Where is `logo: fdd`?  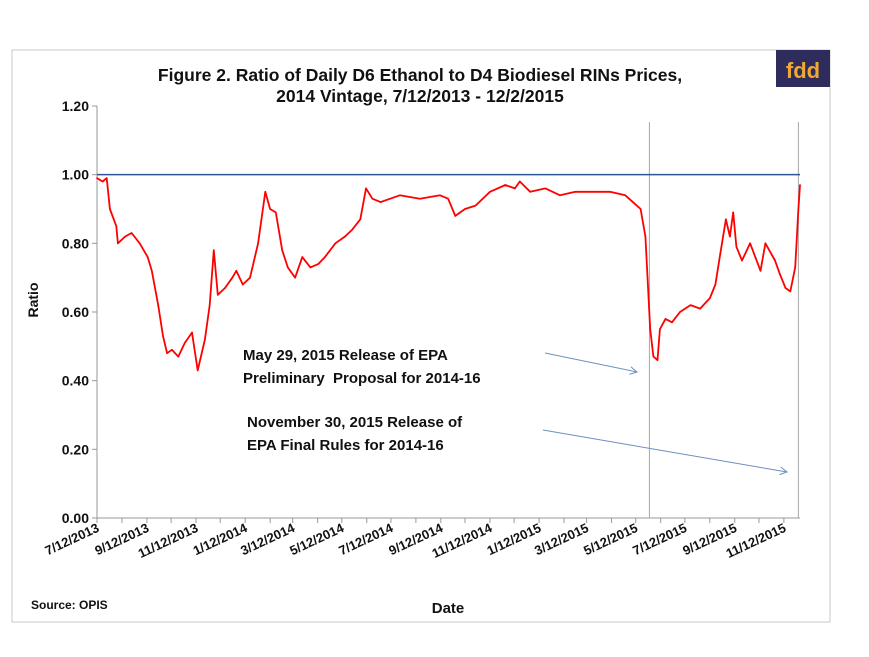 logo: fdd is located at coordinates (803, 68).